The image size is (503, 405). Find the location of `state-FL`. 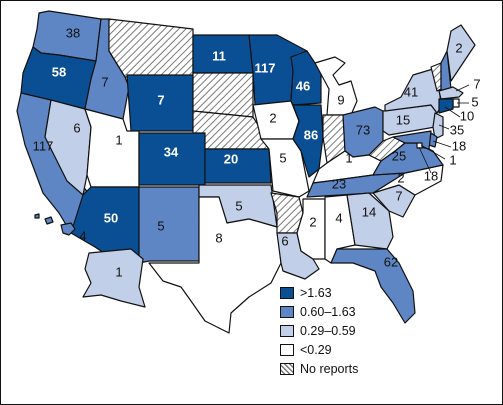

state-FL is located at coordinates (373, 286).